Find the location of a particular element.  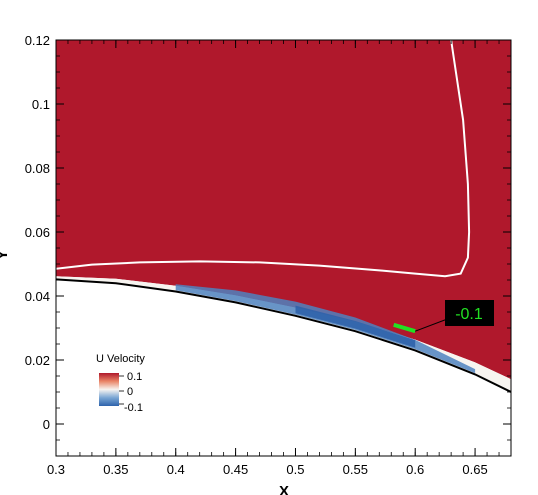

negative-velocity-region is located at coordinates (325, 329).